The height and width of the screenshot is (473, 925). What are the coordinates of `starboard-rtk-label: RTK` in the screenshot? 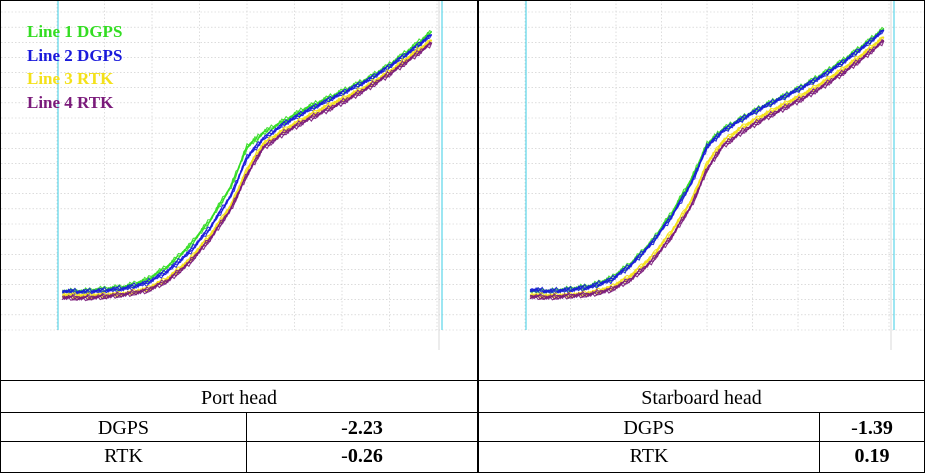 It's located at (649, 456).